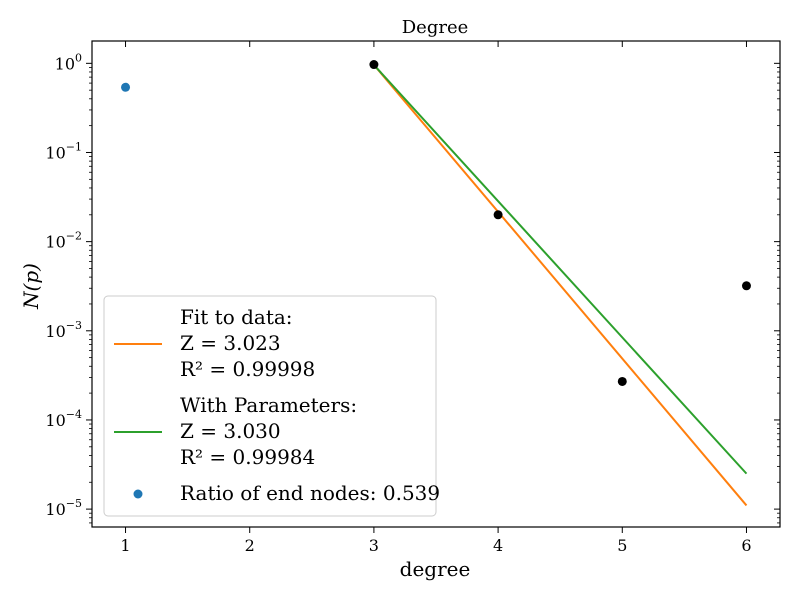 The image size is (800, 600). I want to click on legend-entry-text: Ratio of end nodes: 0.539, so click(310, 493).